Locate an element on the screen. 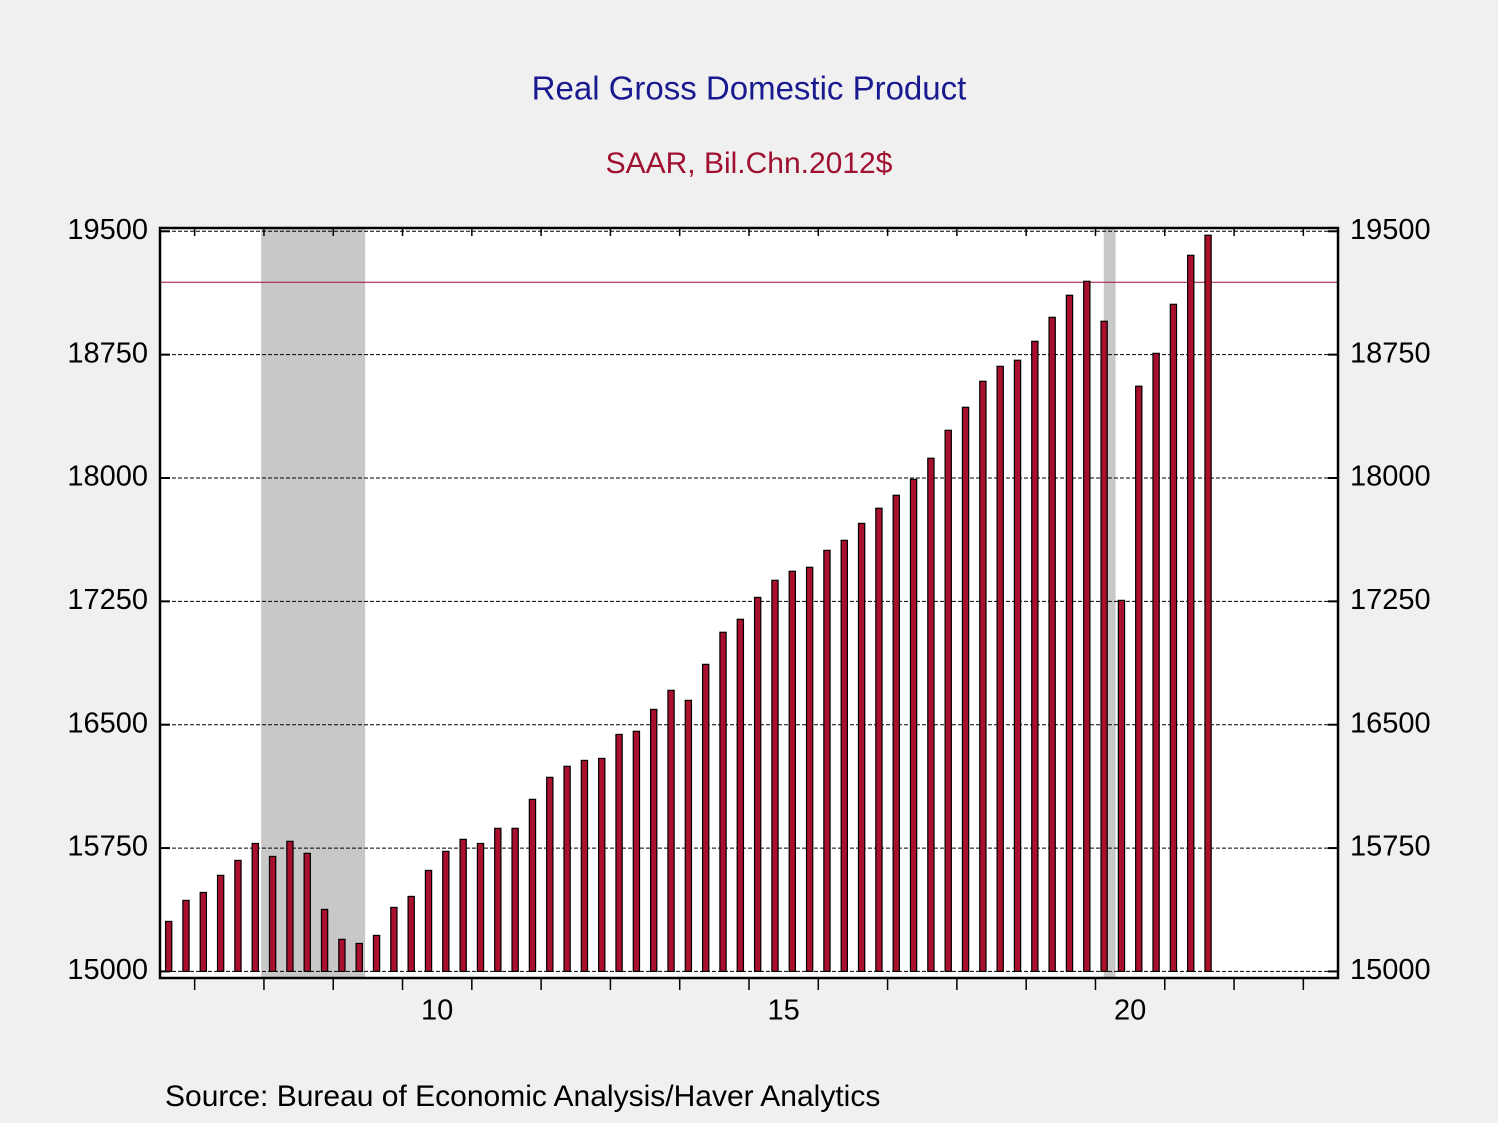 This screenshot has width=1498, height=1123. y-tick-label: 15750 is located at coordinates (107, 847).